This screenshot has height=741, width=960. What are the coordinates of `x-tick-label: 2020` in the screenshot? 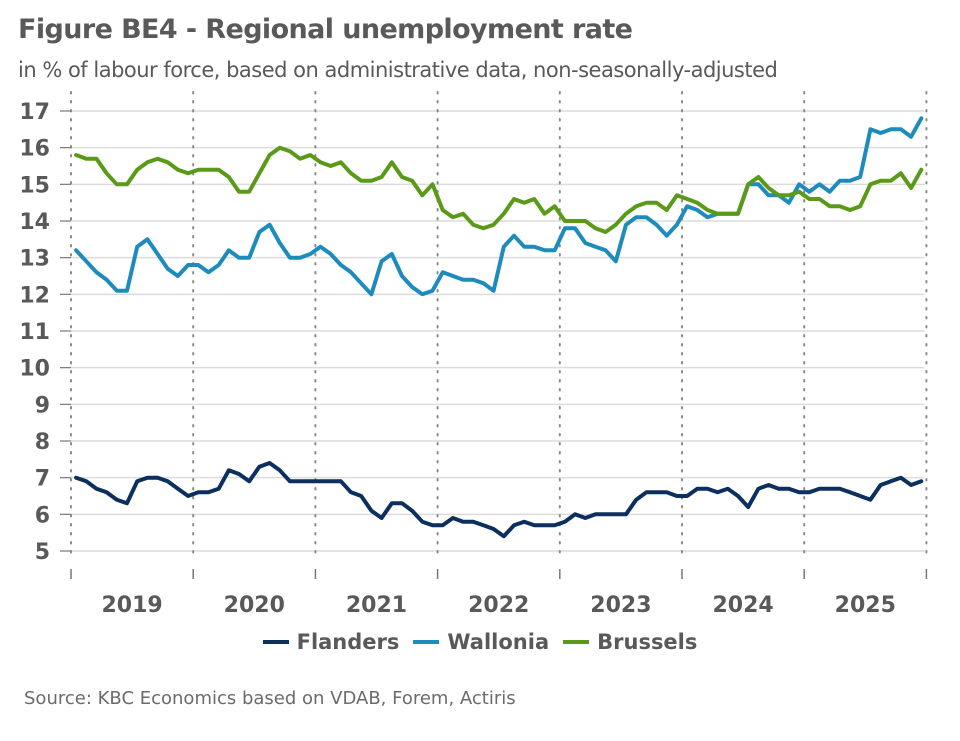 It's located at (254, 605).